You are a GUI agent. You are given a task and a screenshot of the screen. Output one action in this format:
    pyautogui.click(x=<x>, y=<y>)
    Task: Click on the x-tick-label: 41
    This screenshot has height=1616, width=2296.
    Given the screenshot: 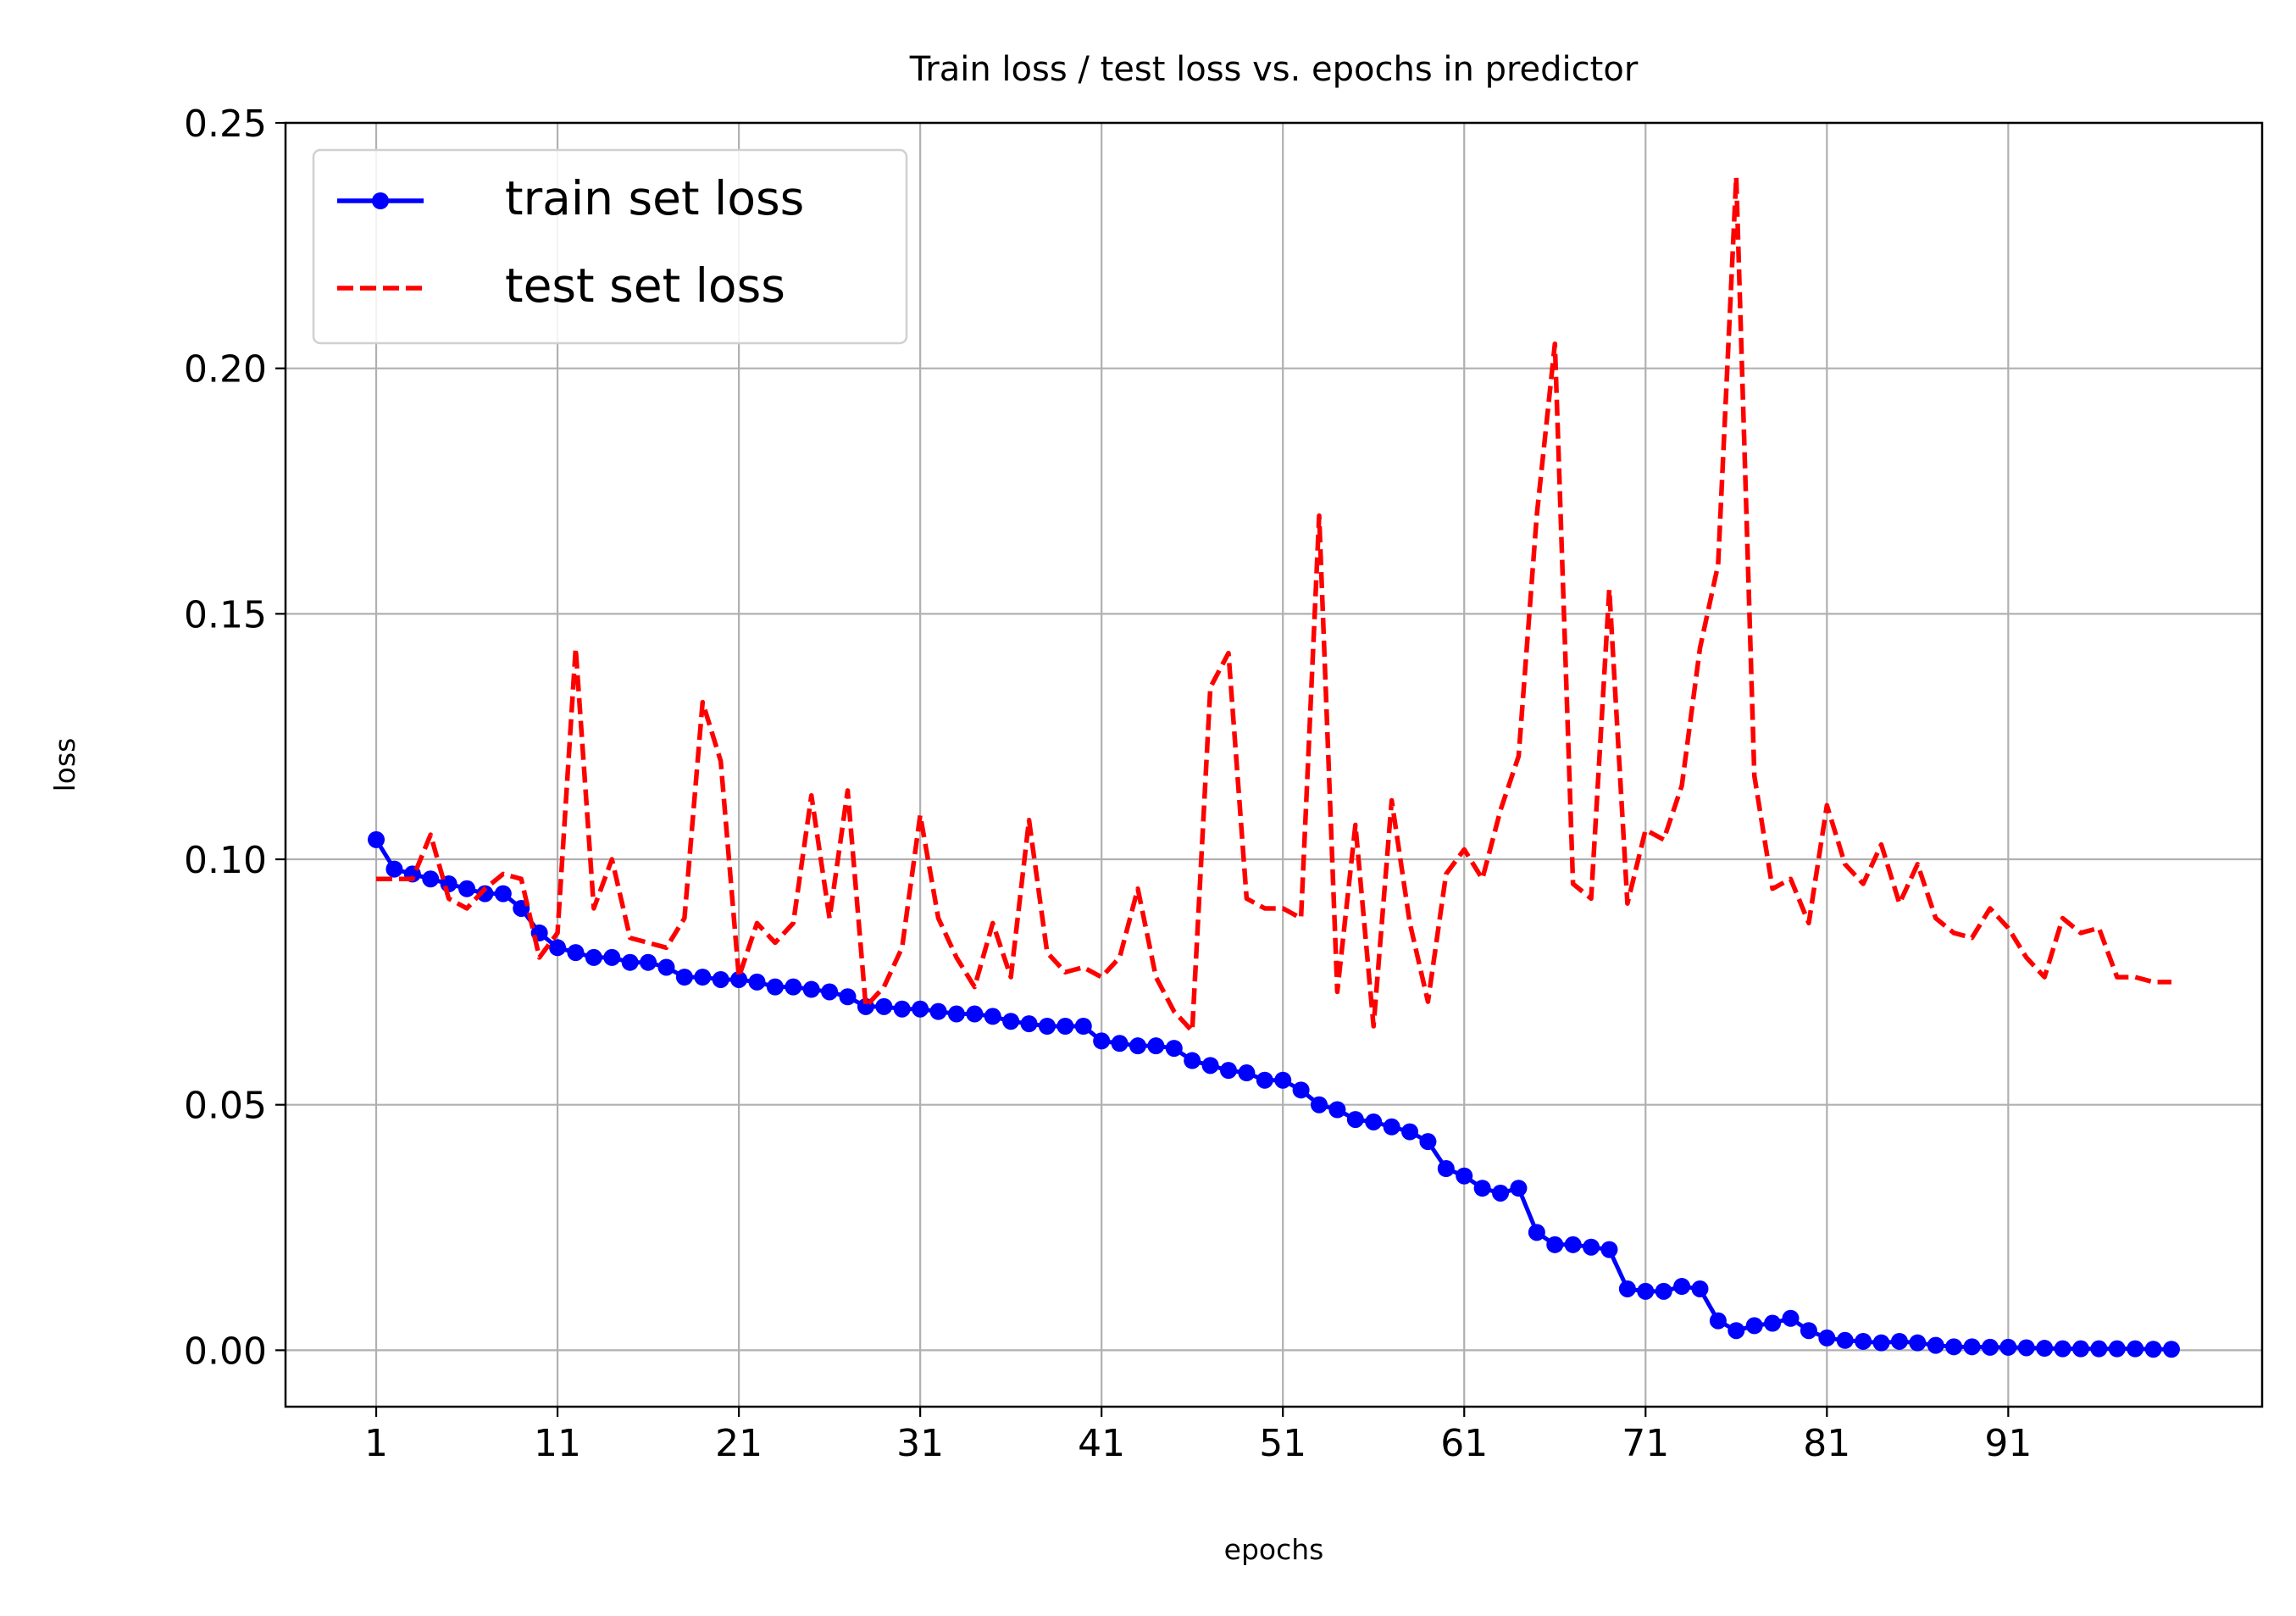 What is the action you would take?
    pyautogui.click(x=1101, y=1443)
    